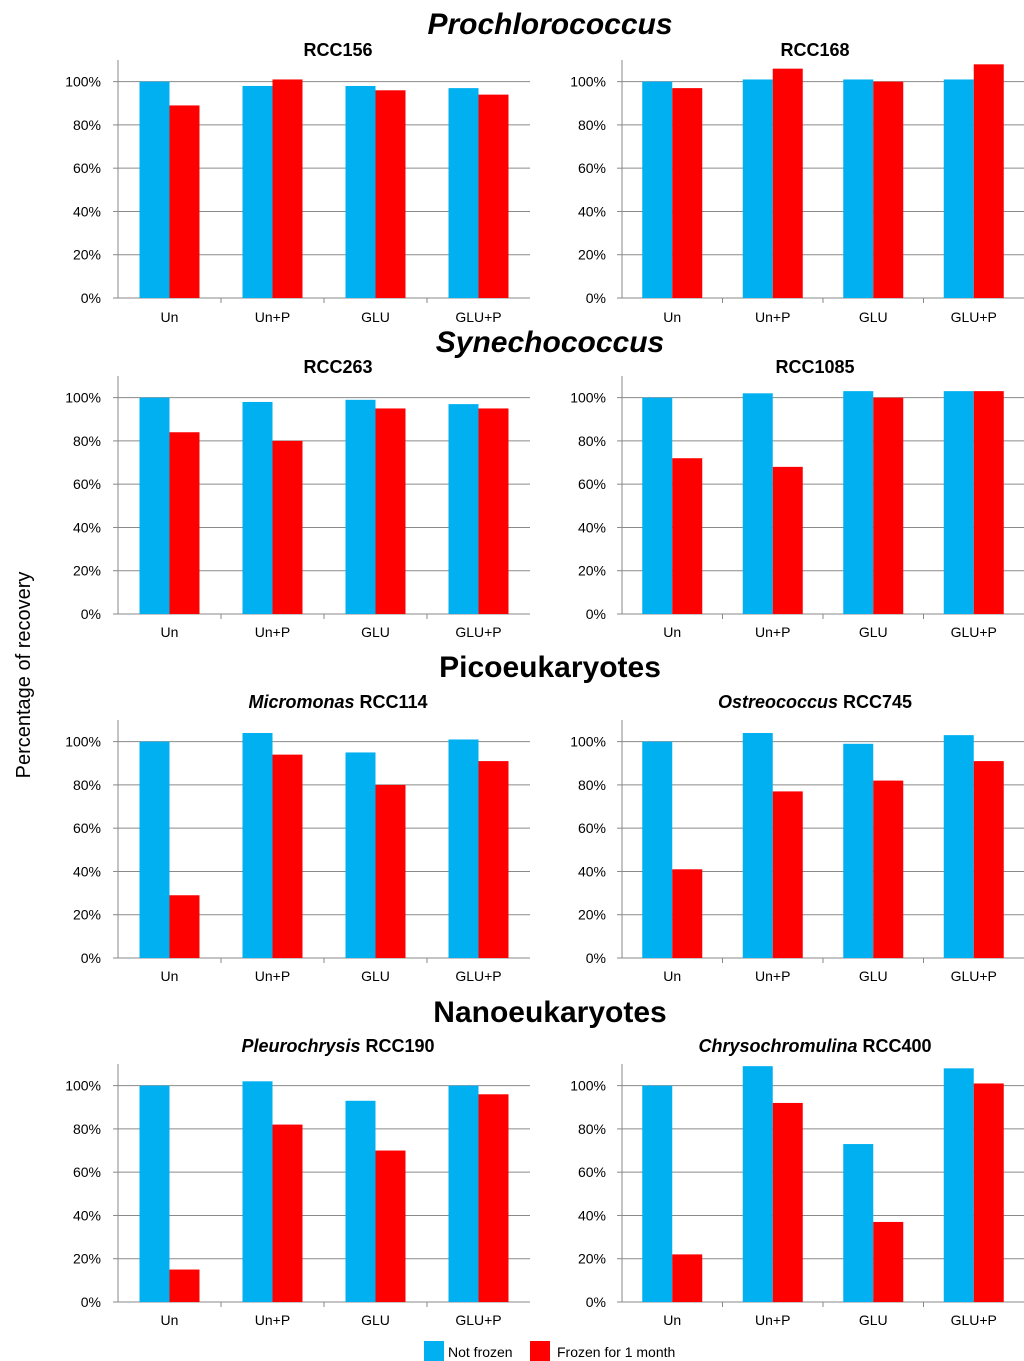 The image size is (1024, 1361). I want to click on chart-title: Micromonas RCC114, so click(337, 702).